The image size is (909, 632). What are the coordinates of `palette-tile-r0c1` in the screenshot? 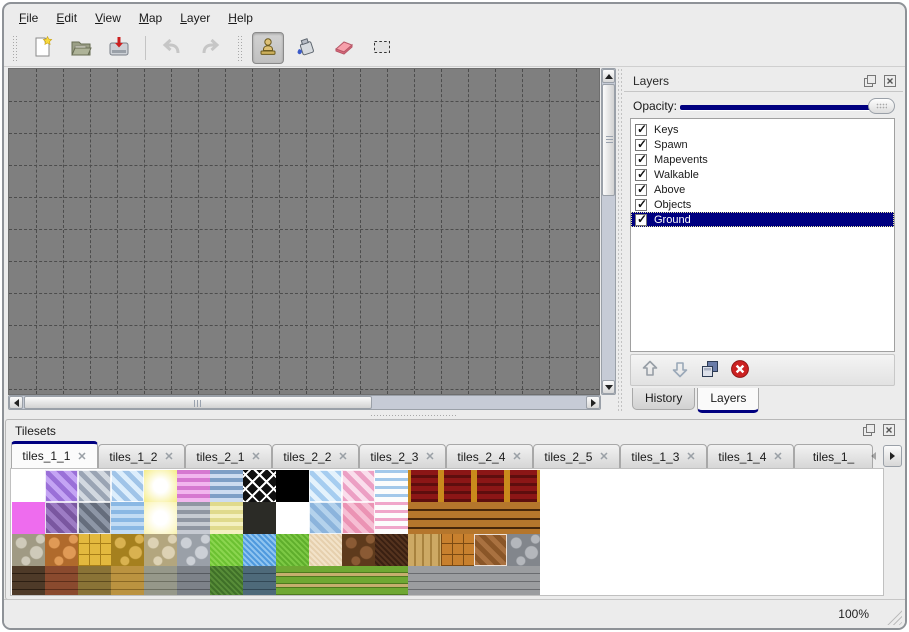 It's located at (61, 486).